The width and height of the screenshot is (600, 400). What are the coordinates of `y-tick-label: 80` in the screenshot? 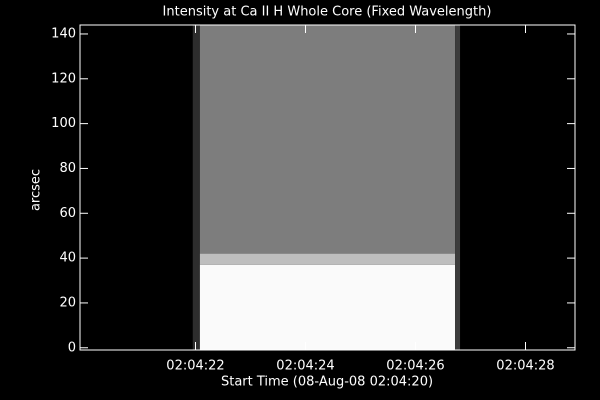 It's located at (67, 168).